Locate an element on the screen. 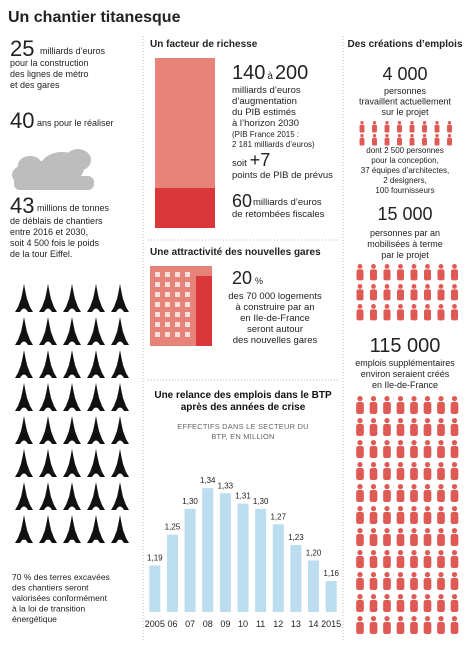  value-label: 1,25 is located at coordinates (173, 527).